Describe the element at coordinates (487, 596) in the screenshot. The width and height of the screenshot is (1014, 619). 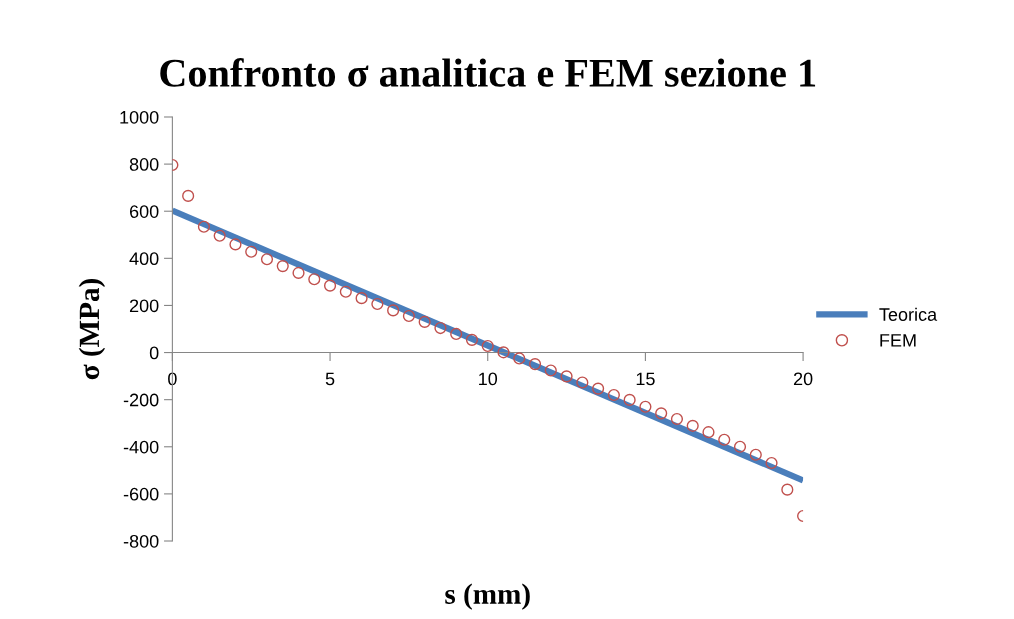
I see `x-axis-title: s (mm)` at that location.